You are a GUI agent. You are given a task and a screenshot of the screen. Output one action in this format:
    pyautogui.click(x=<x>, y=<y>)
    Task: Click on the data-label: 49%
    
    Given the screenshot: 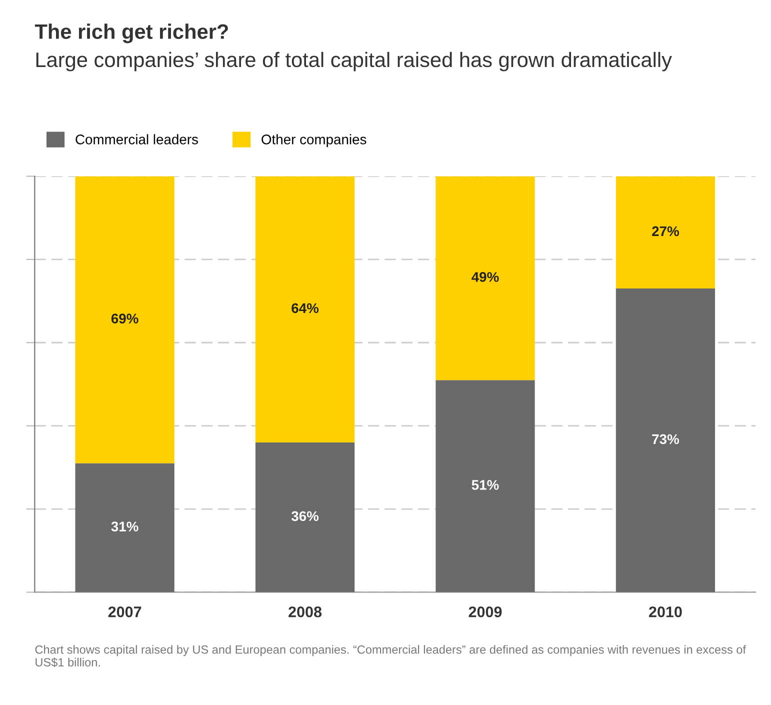 What is the action you would take?
    pyautogui.click(x=485, y=277)
    